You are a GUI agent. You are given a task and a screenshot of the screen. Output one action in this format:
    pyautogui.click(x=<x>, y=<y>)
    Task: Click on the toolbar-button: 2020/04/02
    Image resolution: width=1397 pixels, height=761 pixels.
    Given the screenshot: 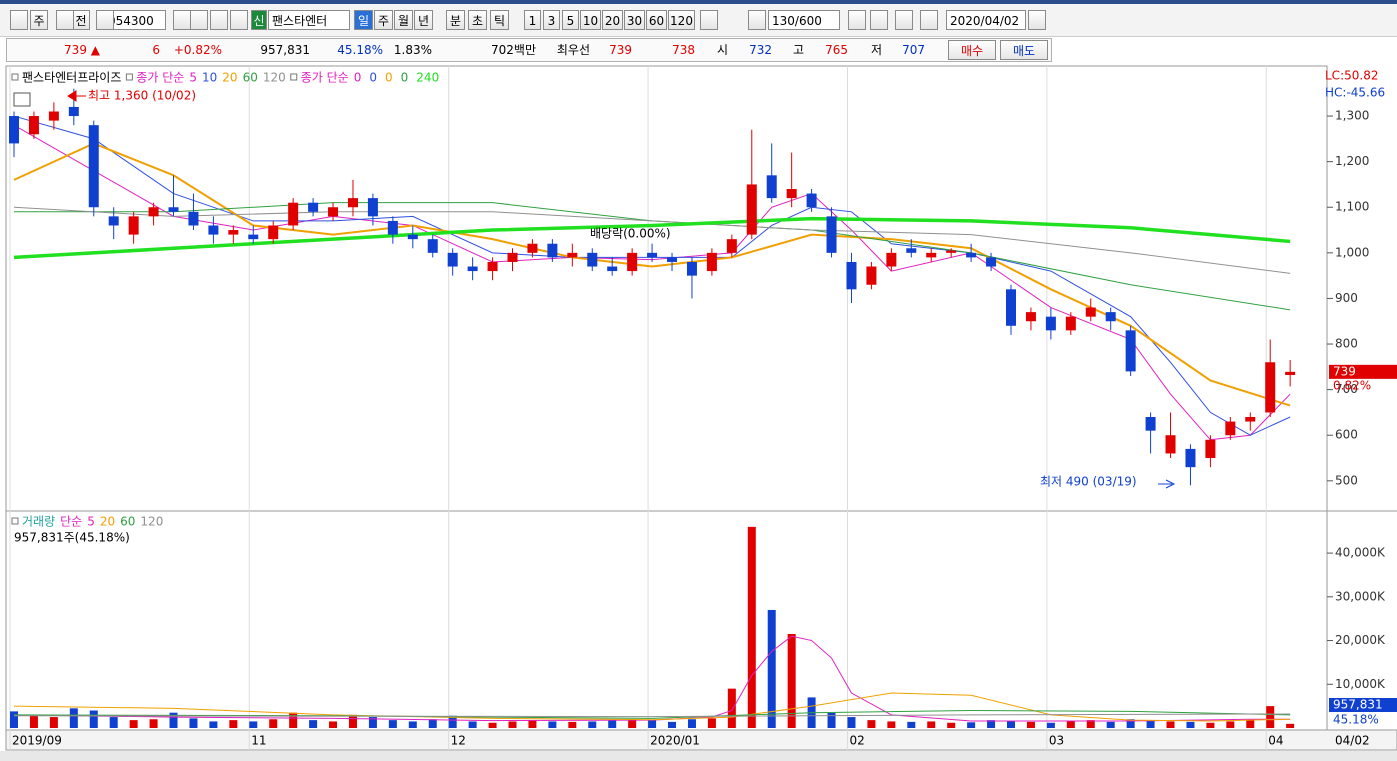 What is the action you would take?
    pyautogui.click(x=986, y=20)
    